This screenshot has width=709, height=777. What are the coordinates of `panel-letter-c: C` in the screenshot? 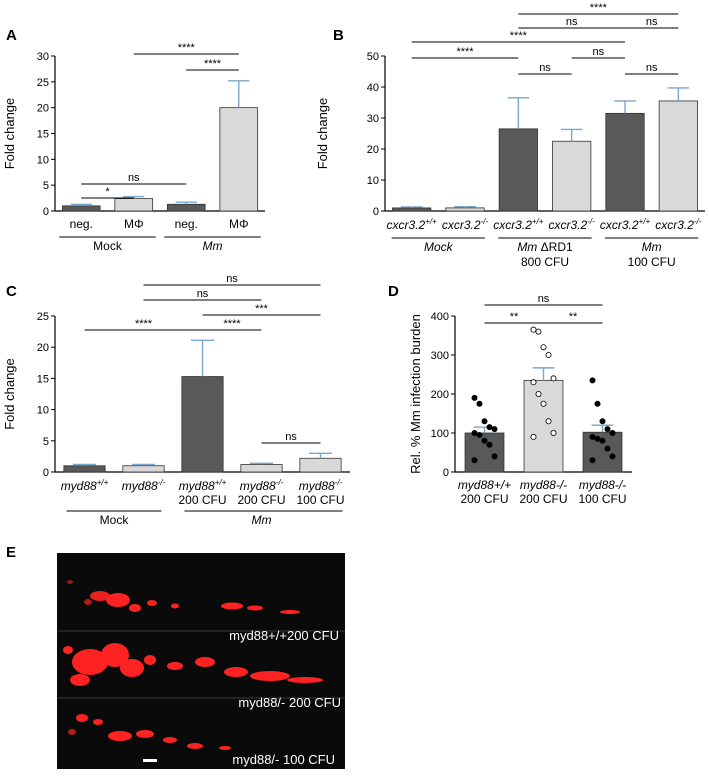 It's located at (11, 291).